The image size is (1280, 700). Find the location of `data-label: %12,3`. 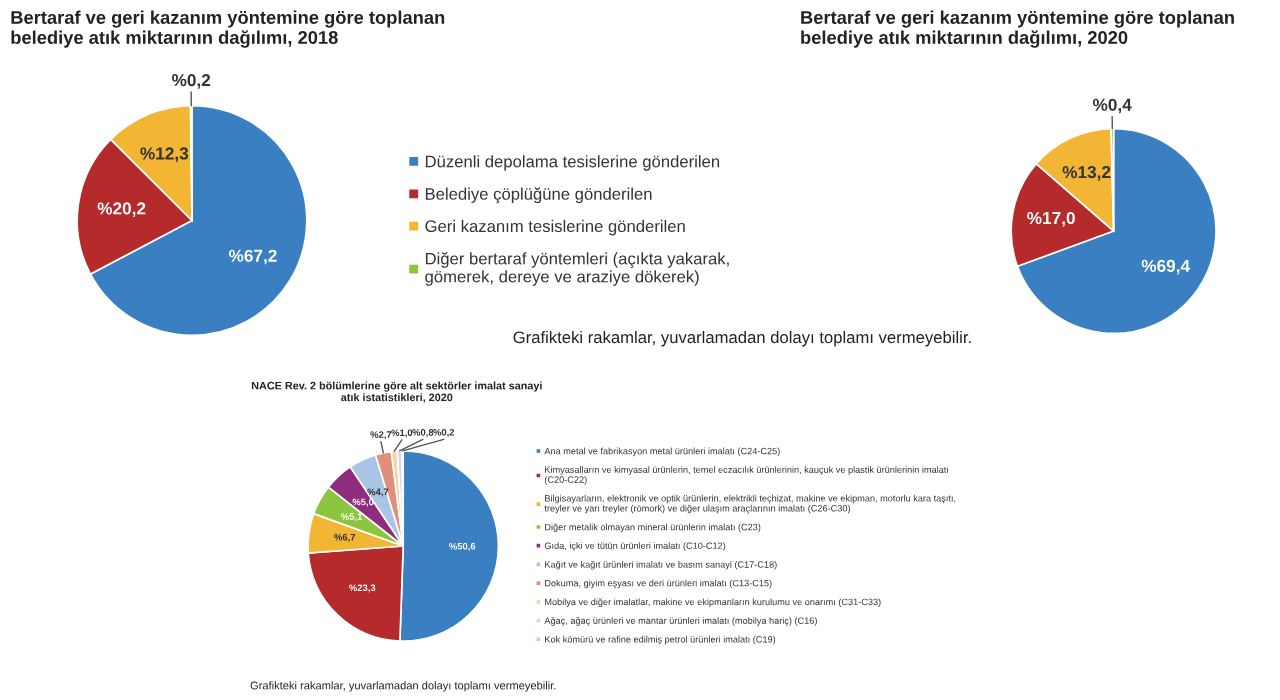

data-label: %12,3 is located at coordinates (164, 155).